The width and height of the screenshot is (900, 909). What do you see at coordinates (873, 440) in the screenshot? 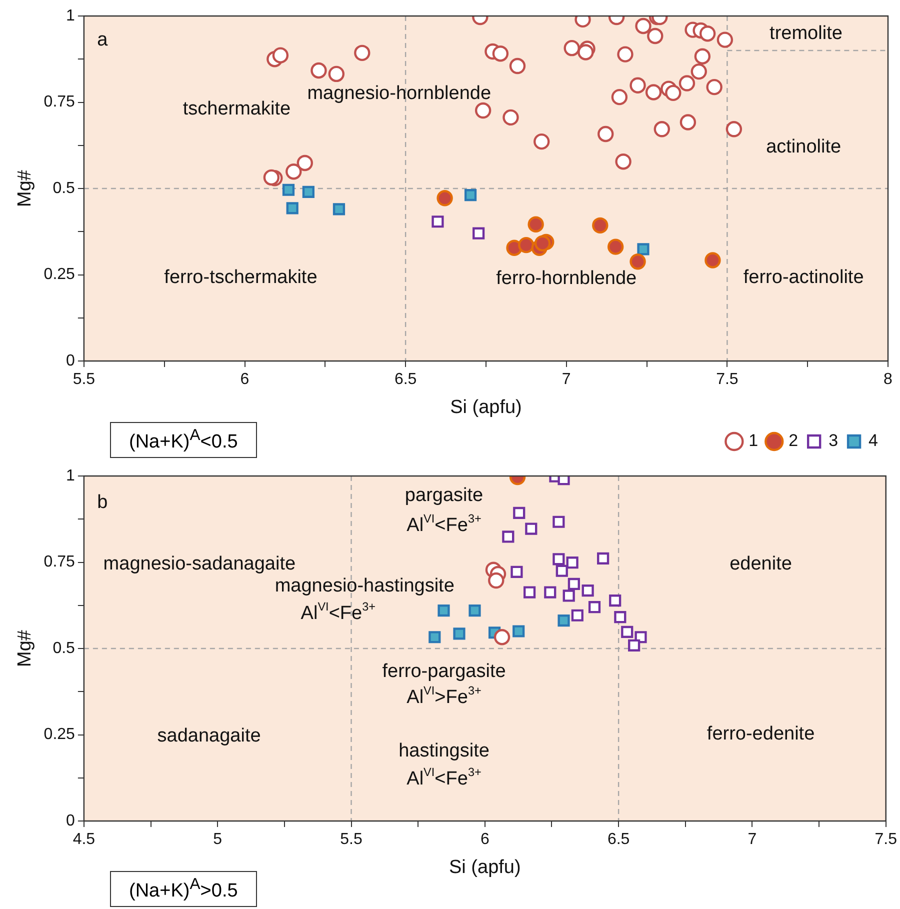
I see `legend-label: 4` at bounding box center [873, 440].